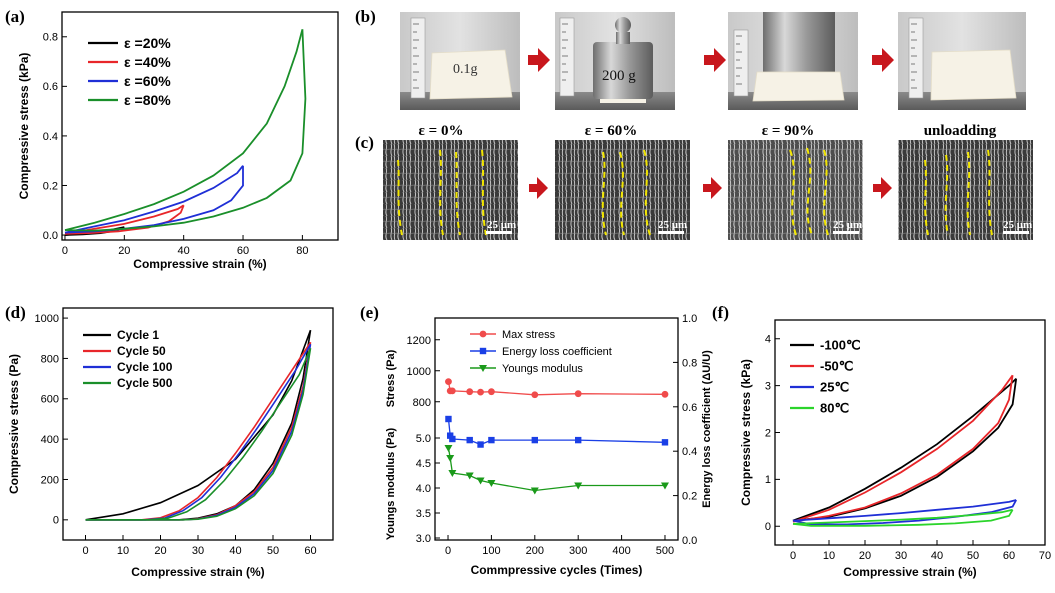 This screenshot has height=593, width=1055. I want to click on y-right-axis-title: Energy loss coefficient (ΔU/U), so click(707, 429).